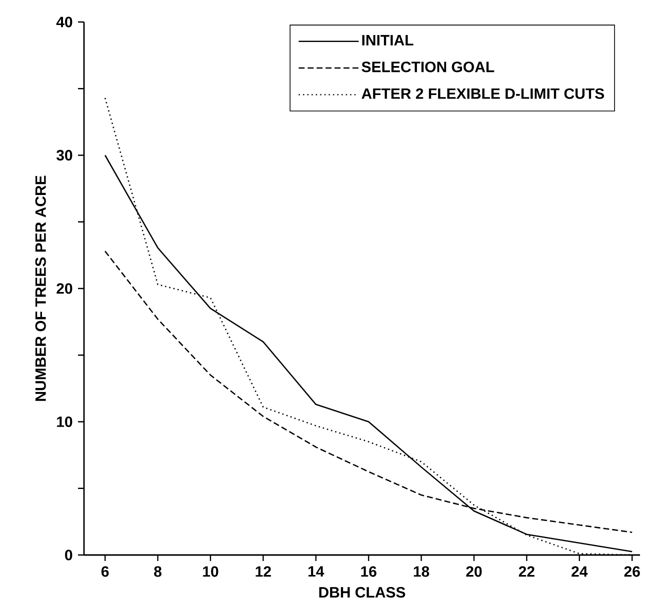  I want to click on x-tick-label: 14, so click(316, 571).